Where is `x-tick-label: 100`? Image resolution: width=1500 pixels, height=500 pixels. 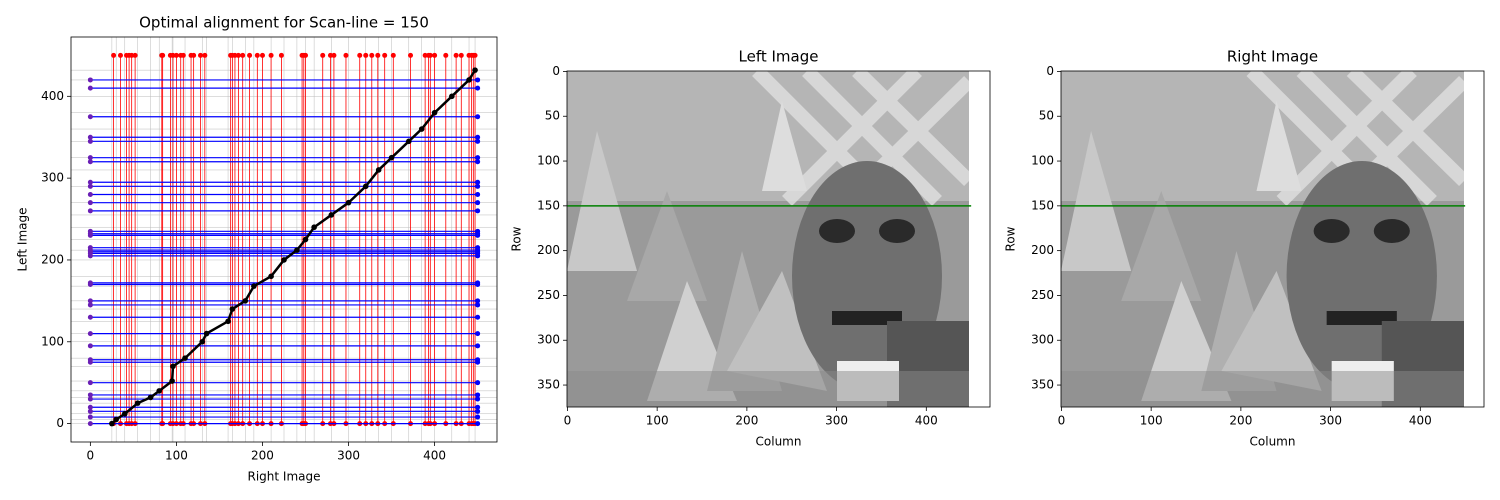
x-tick-label: 100 is located at coordinates (657, 421).